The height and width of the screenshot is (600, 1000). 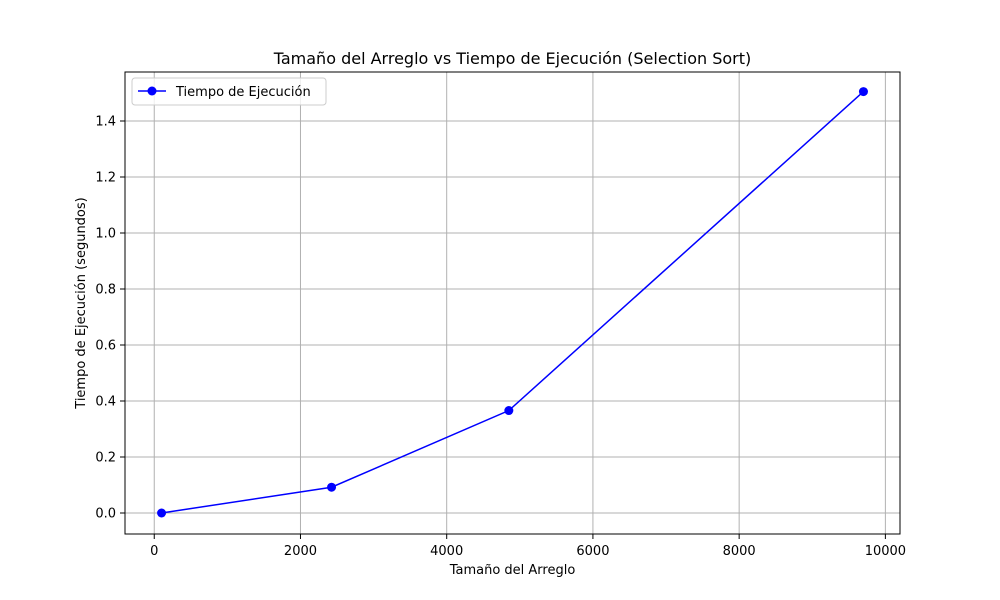 I want to click on y-tick-label: 1.0, so click(x=105, y=234).